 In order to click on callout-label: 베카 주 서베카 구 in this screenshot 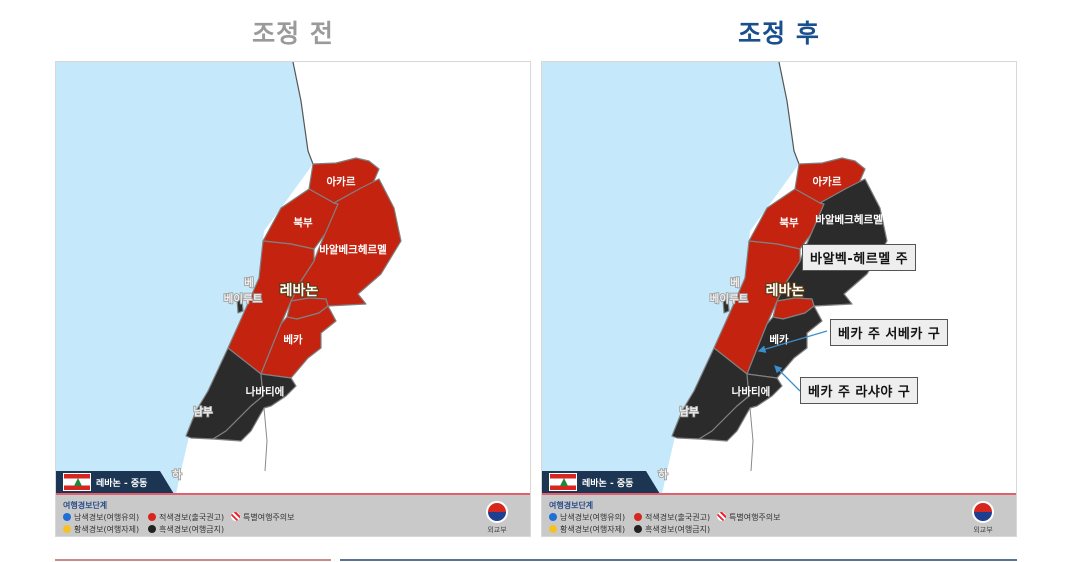, I will do `click(889, 332)`.